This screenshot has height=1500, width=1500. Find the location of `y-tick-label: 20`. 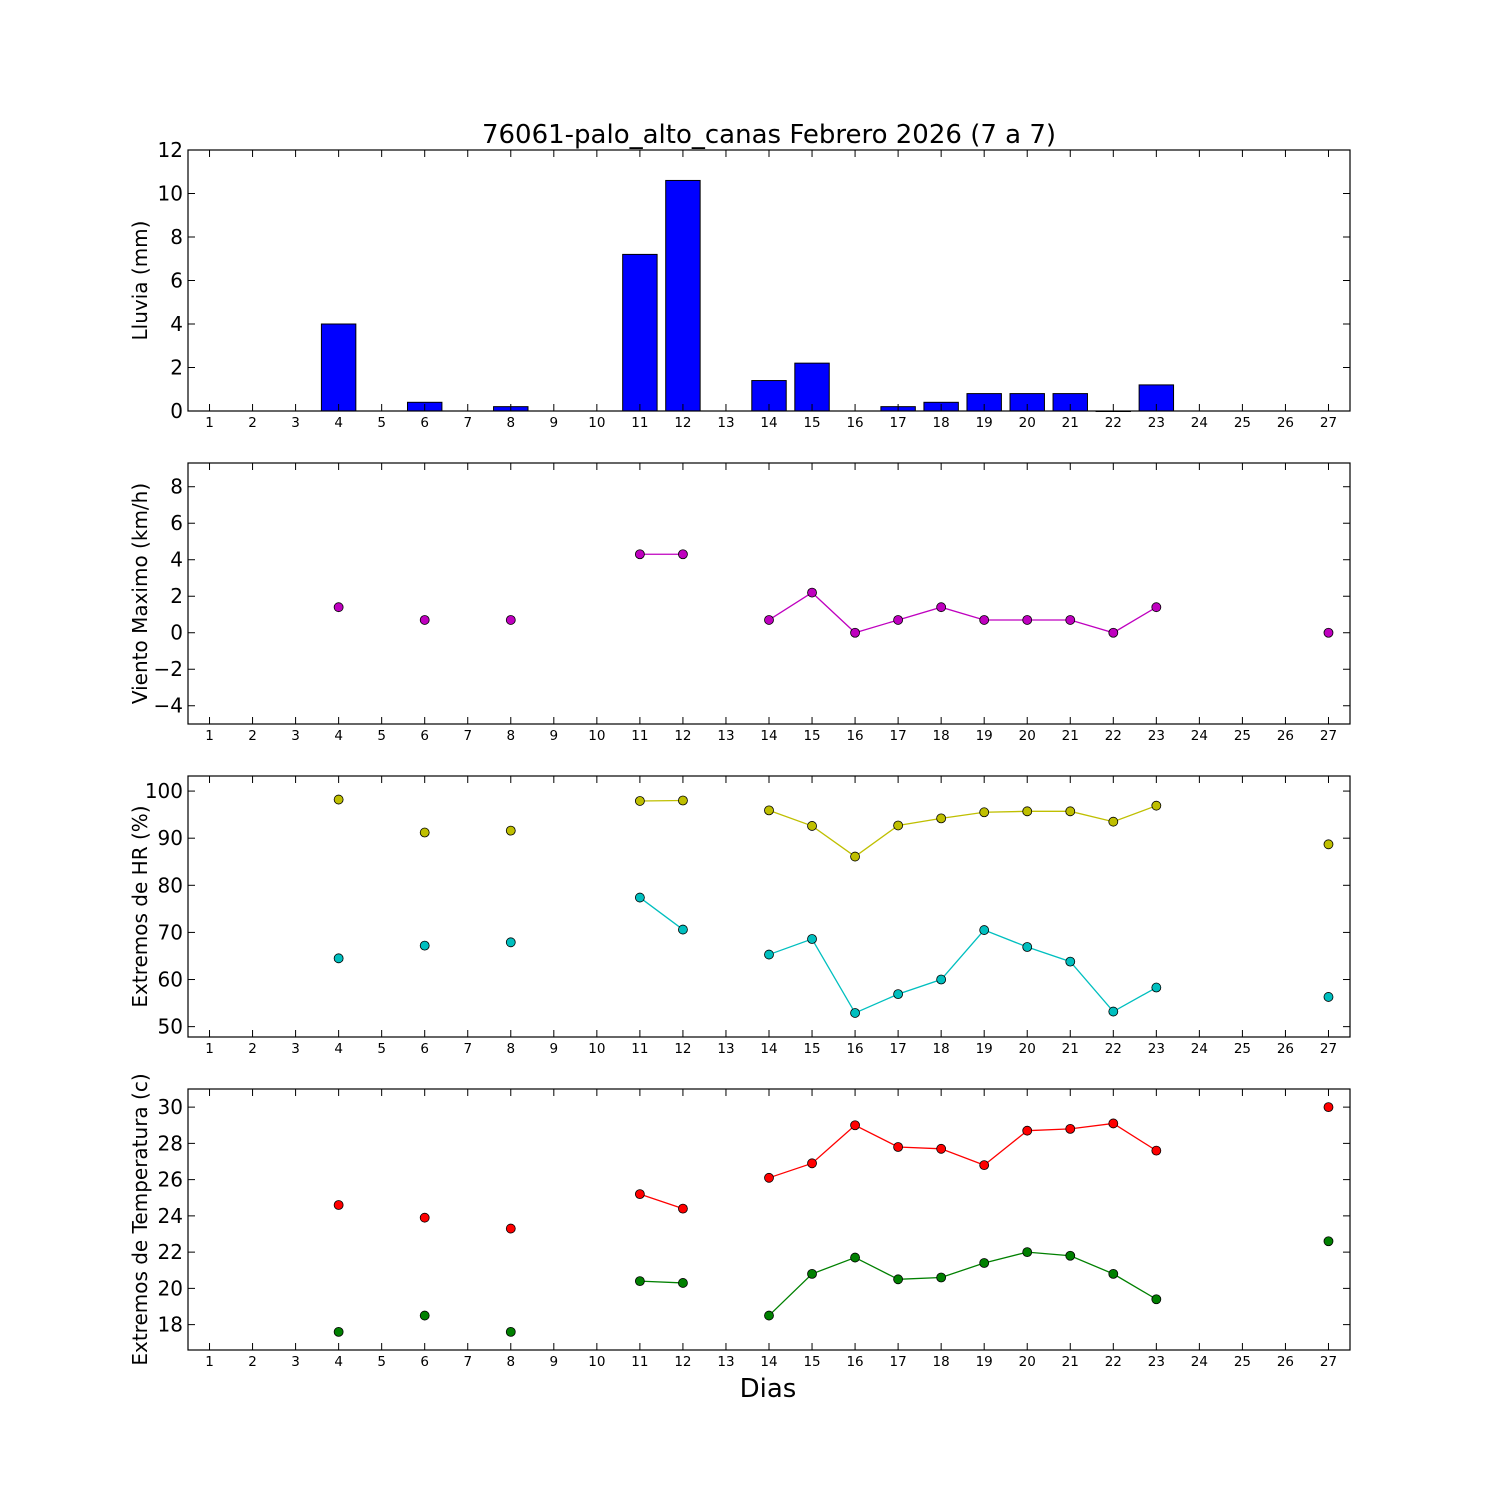

y-tick-label: 20 is located at coordinates (170, 1288).